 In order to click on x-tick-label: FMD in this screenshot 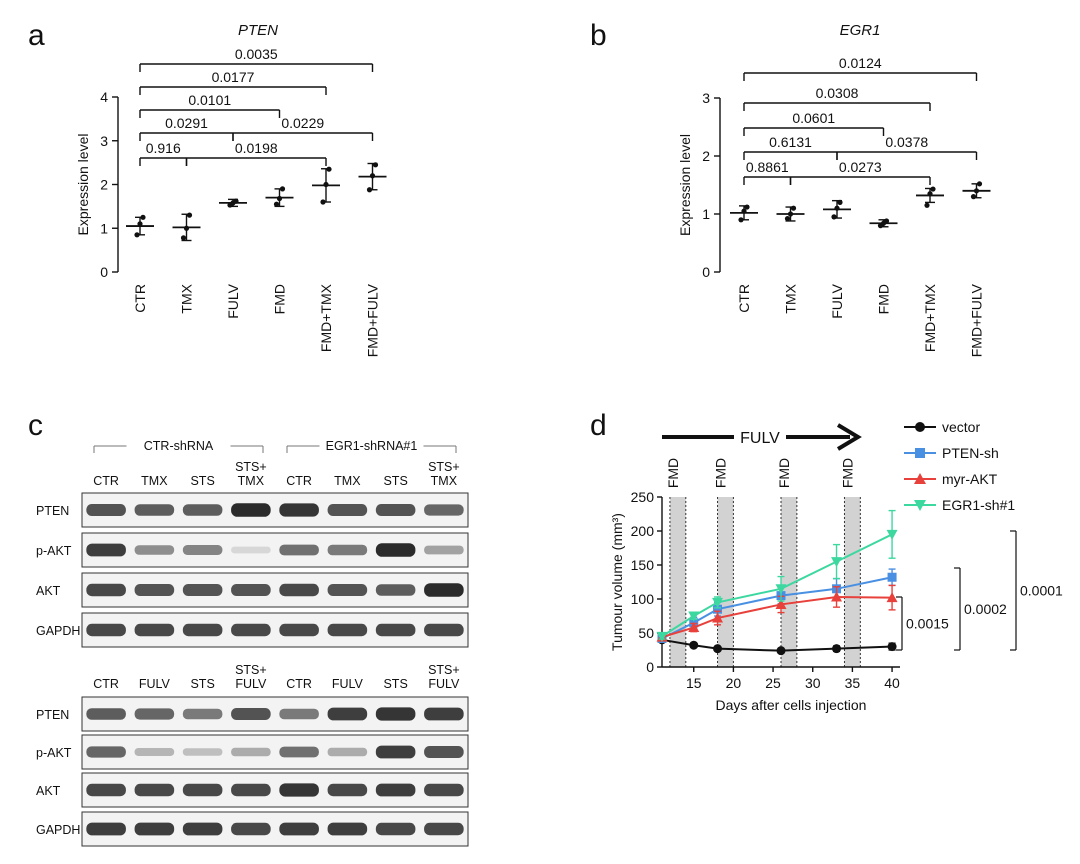, I will do `click(280, 299)`.